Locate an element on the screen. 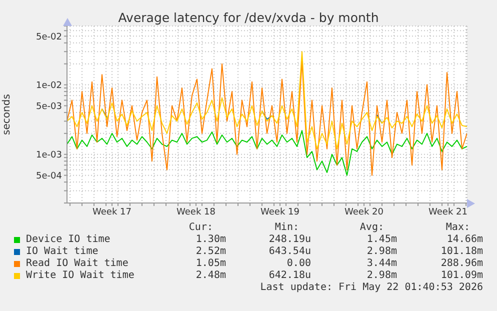 The height and width of the screenshot is (311, 497). y-tick-label: 5e-04 is located at coordinates (49, 177).